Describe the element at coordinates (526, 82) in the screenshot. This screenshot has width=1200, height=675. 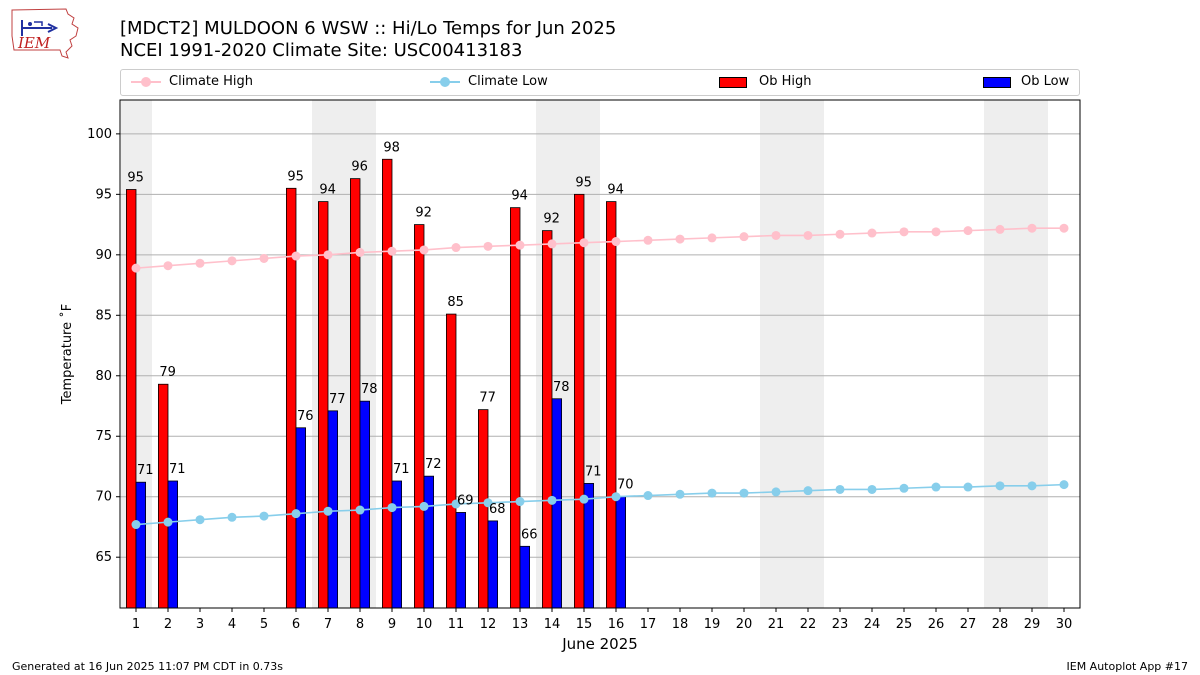
I see `legend-item-climate-low: Climate Low` at that location.